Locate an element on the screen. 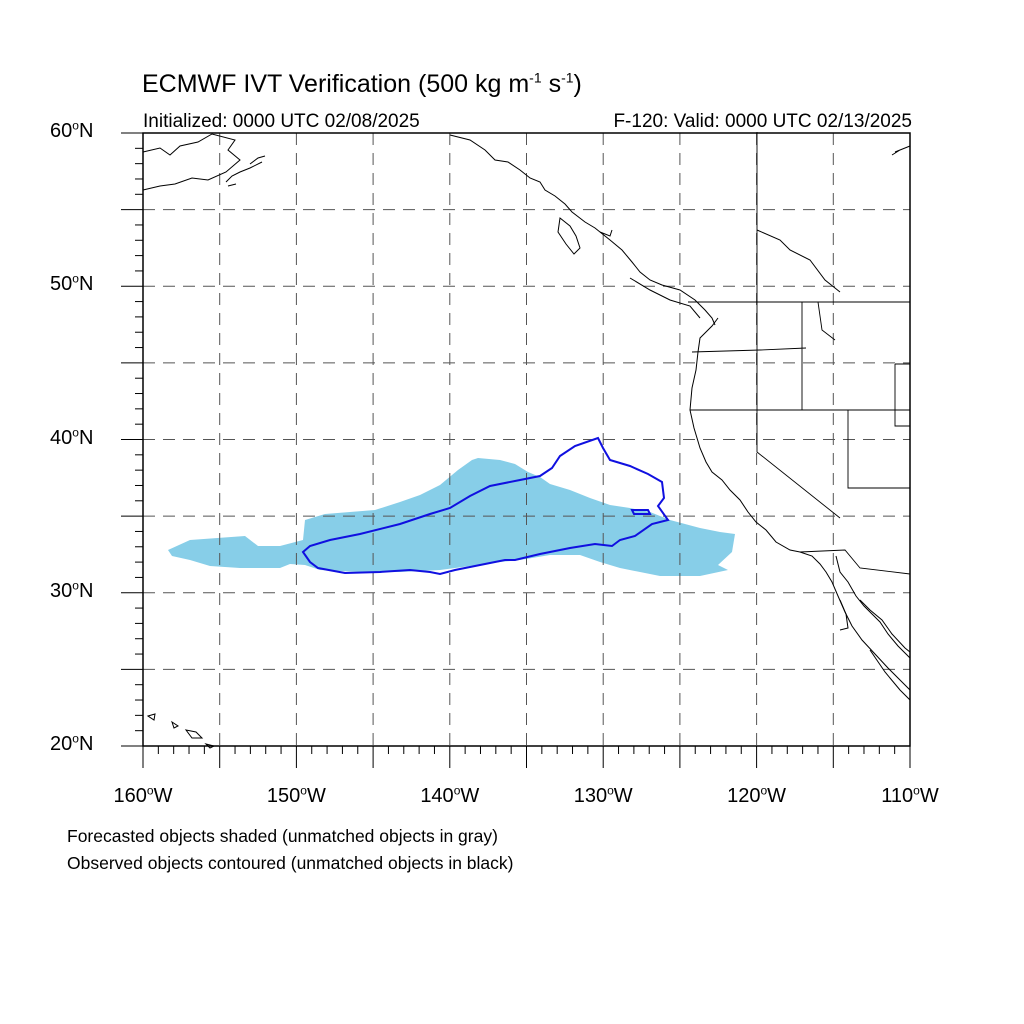  lon-label: 150oW is located at coordinates (296, 795).